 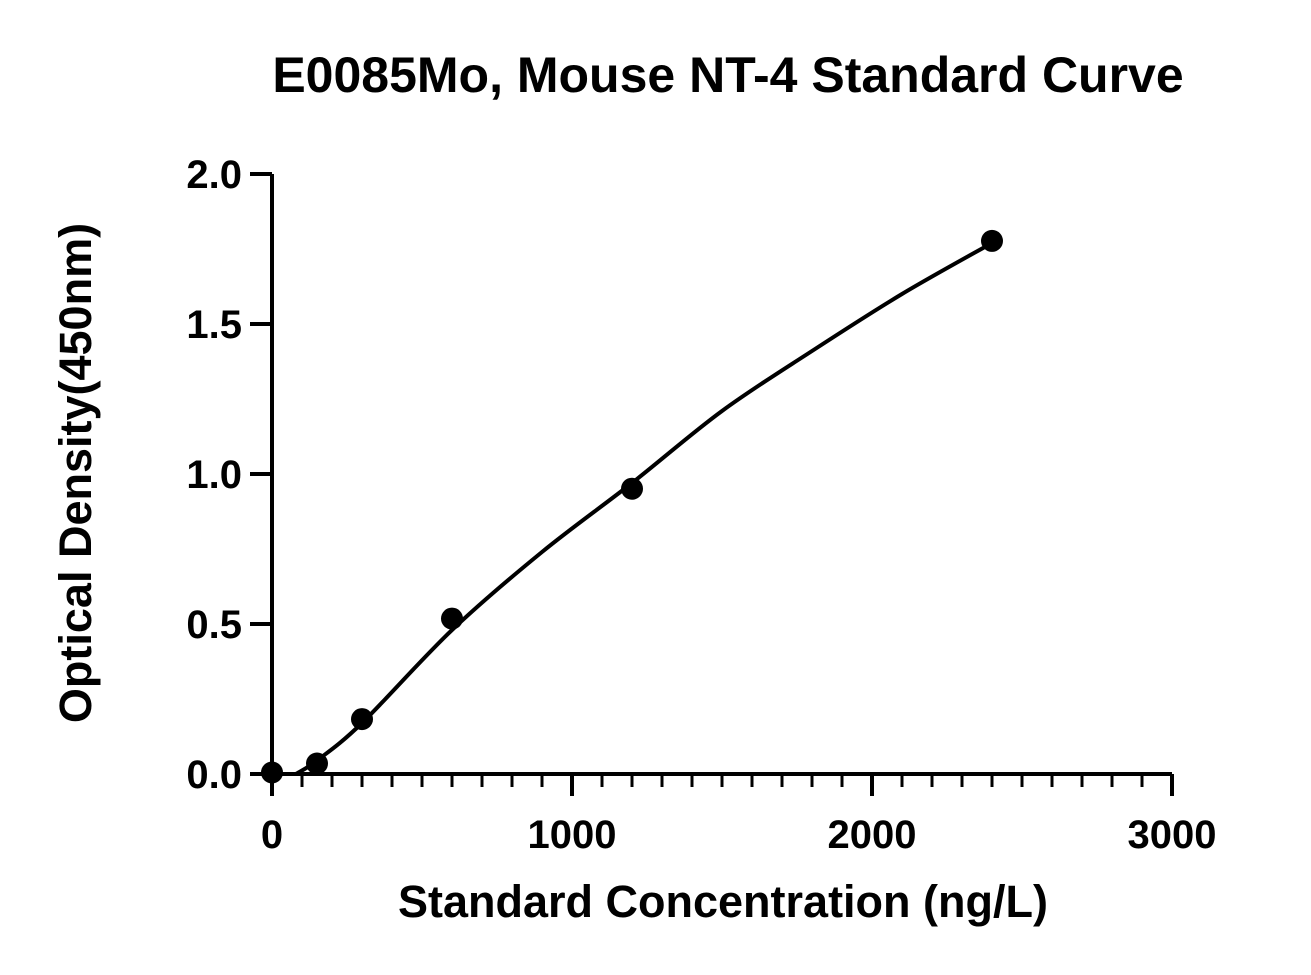 I want to click on x-tick-label: 0, so click(x=272, y=835).